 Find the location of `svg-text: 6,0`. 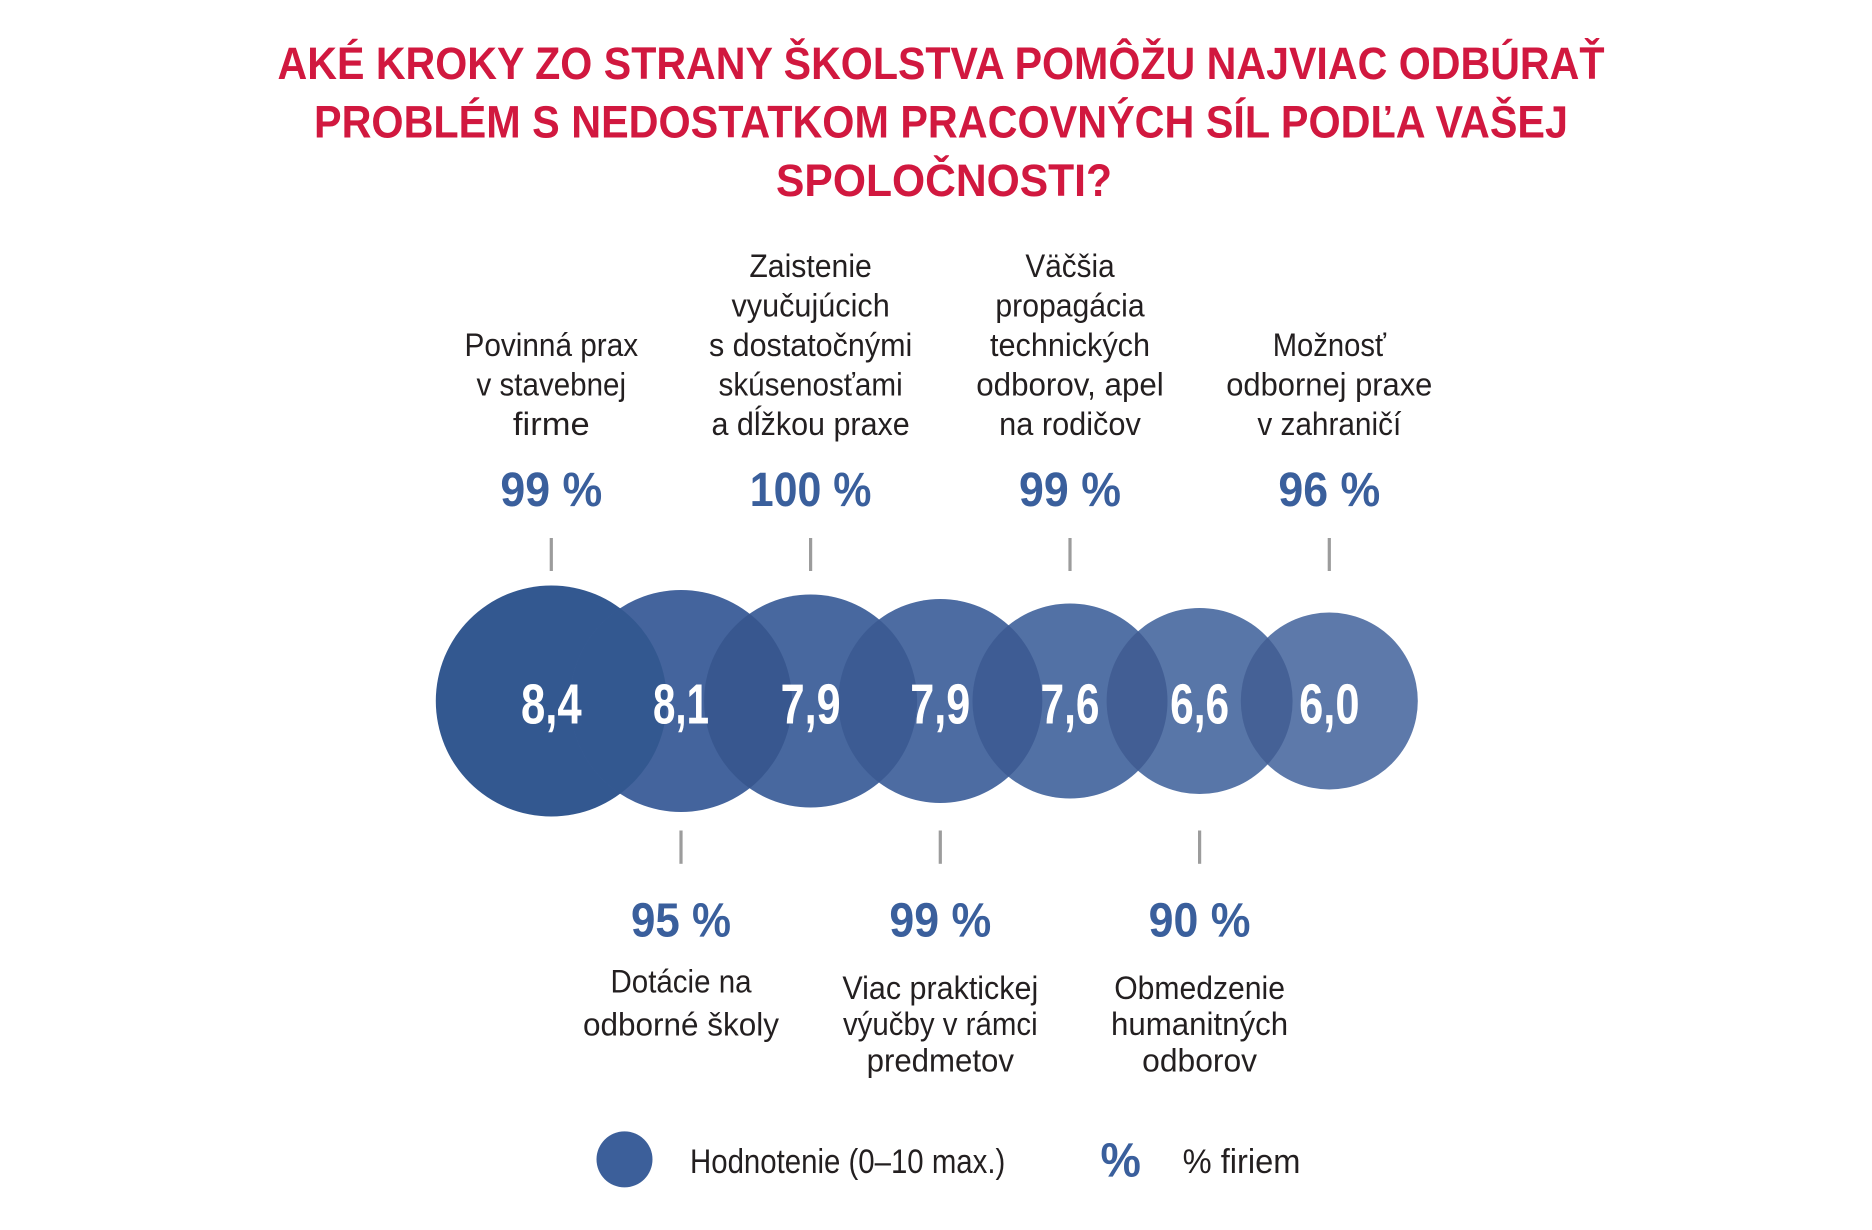

svg-text: 6,0 is located at coordinates (1329, 705).